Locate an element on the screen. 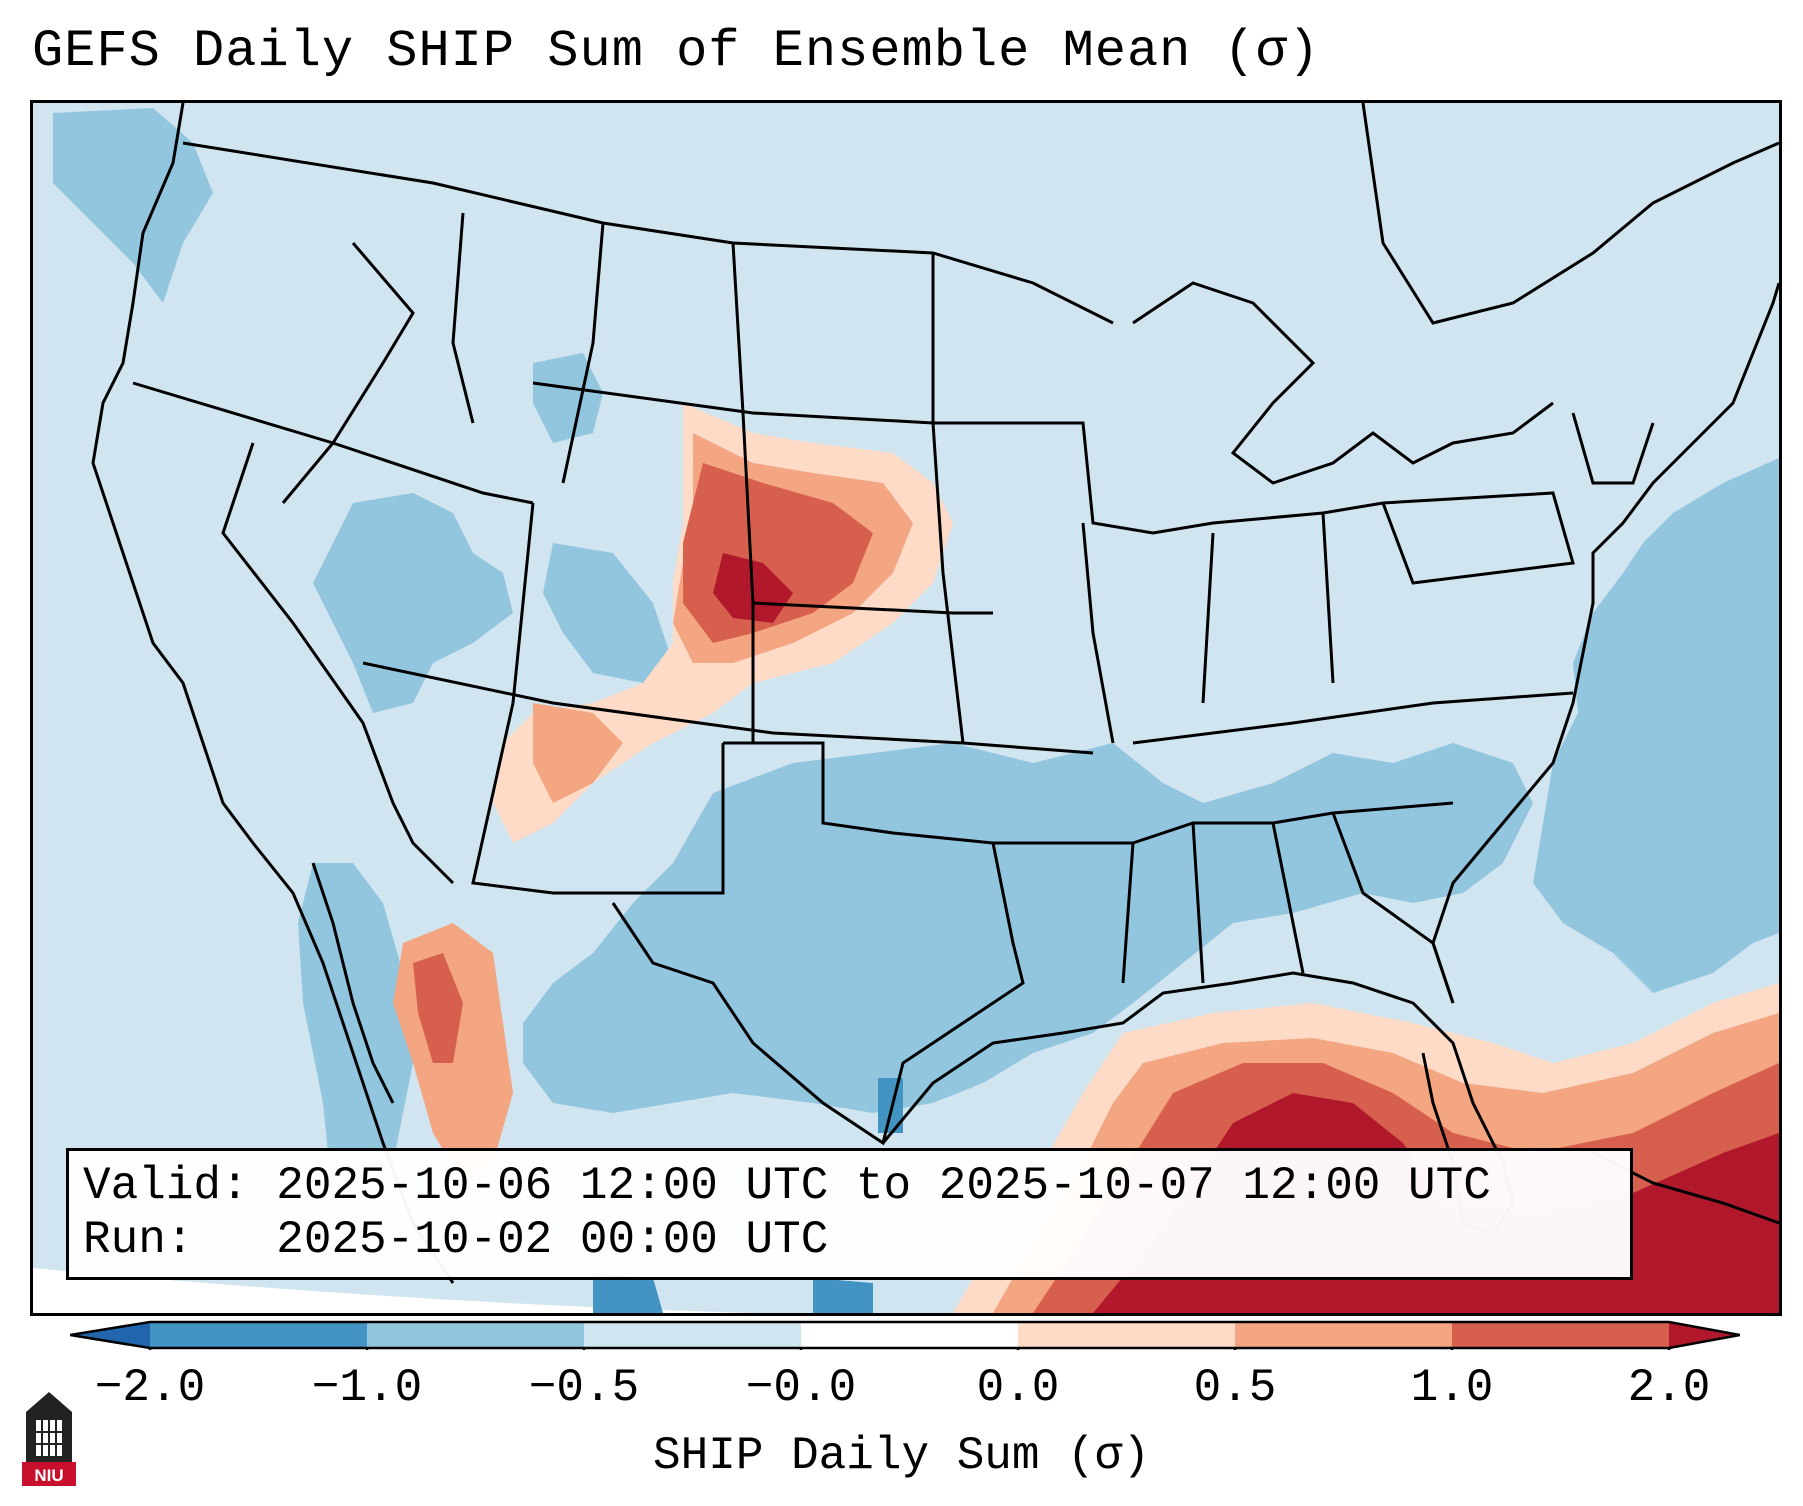  baja-coastline is located at coordinates (353, 983).